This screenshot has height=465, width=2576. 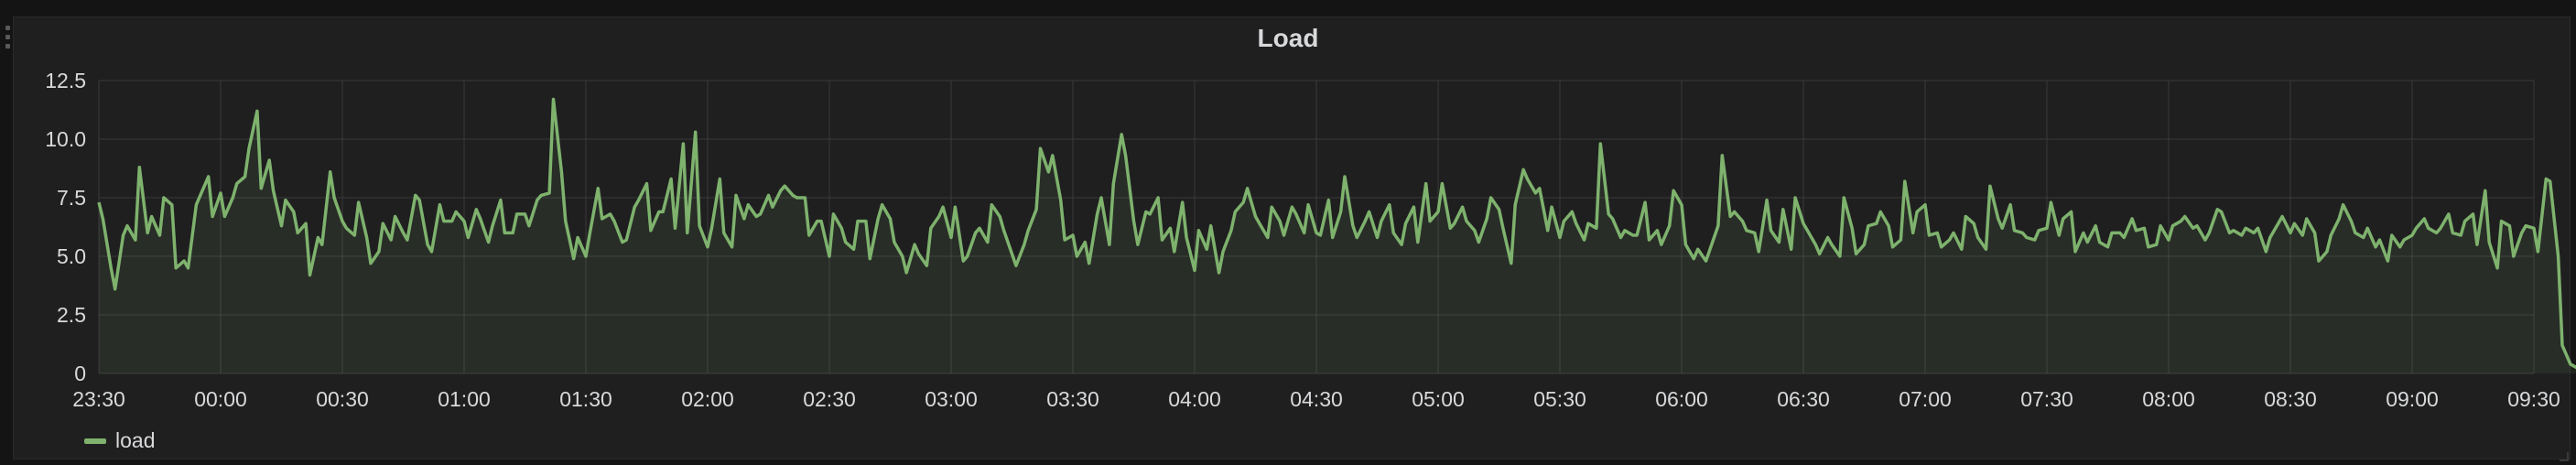 What do you see at coordinates (1194, 399) in the screenshot?
I see `x-tick-label: 04:00` at bounding box center [1194, 399].